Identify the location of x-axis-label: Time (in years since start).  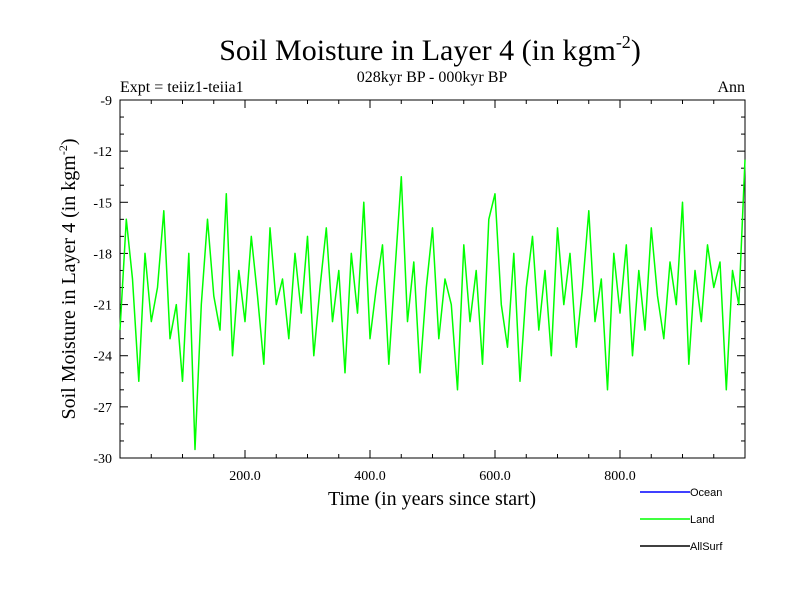
(432, 499).